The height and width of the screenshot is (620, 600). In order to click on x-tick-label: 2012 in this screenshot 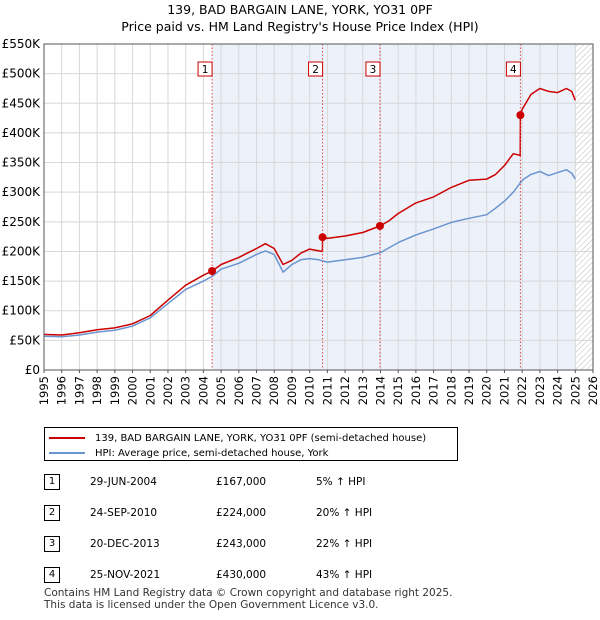, I will do `click(345, 390)`.